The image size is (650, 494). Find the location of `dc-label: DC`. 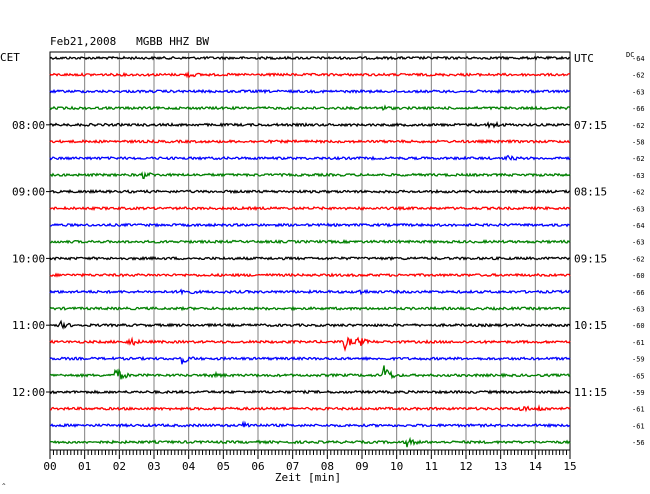

dc-label: DC is located at coordinates (630, 55).